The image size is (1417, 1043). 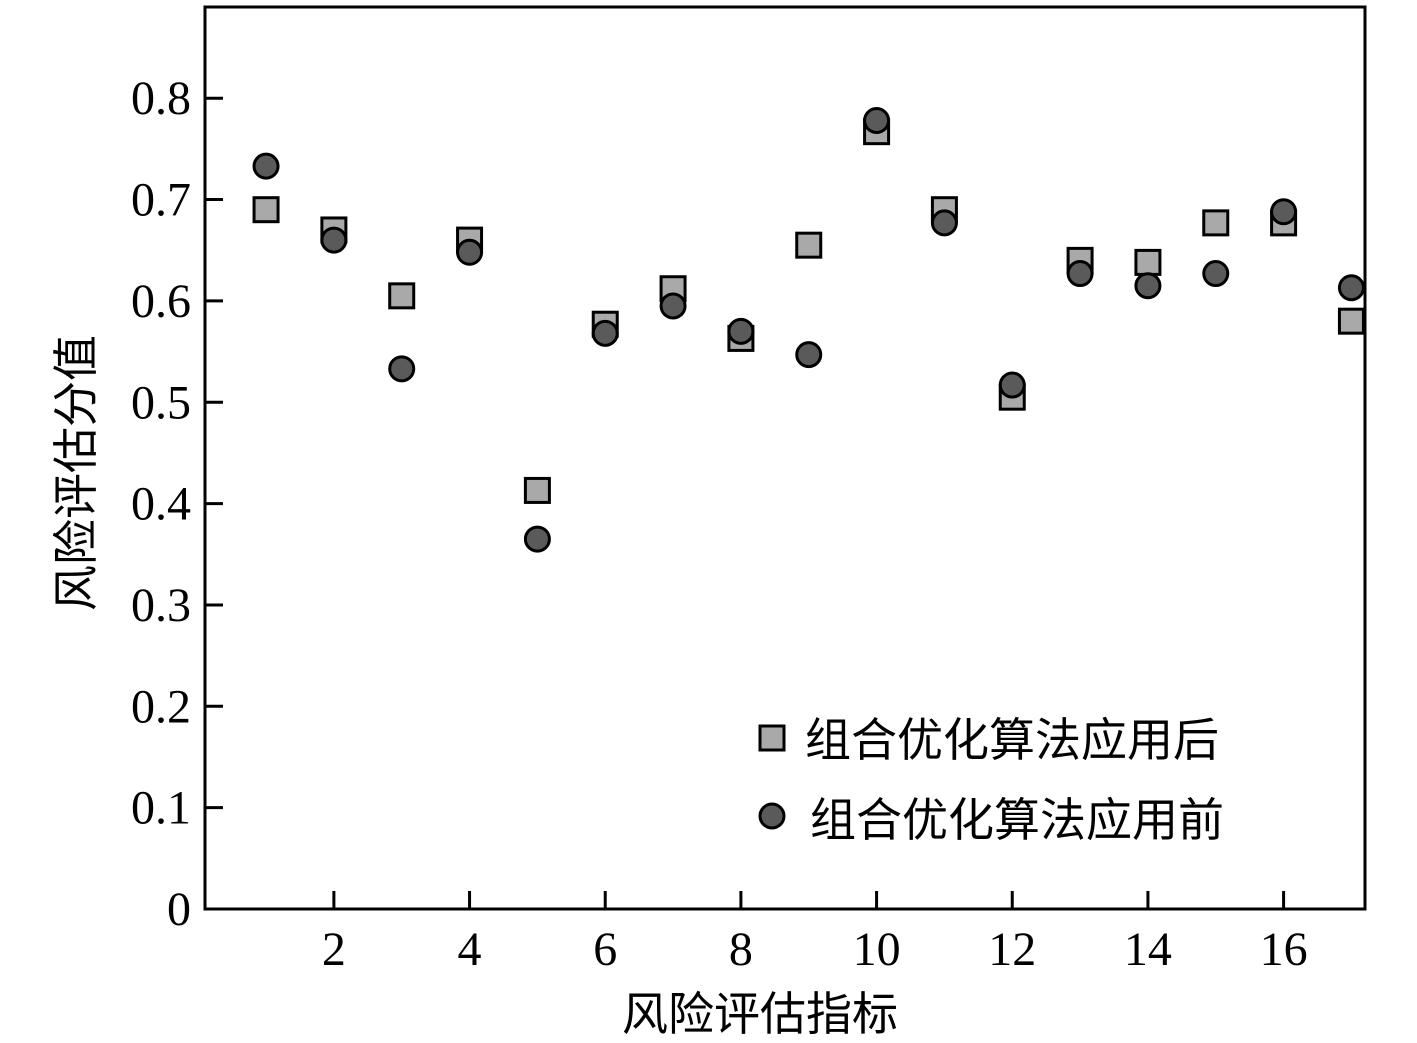 I want to click on y-tick-label: 0.6, so click(x=161, y=301).